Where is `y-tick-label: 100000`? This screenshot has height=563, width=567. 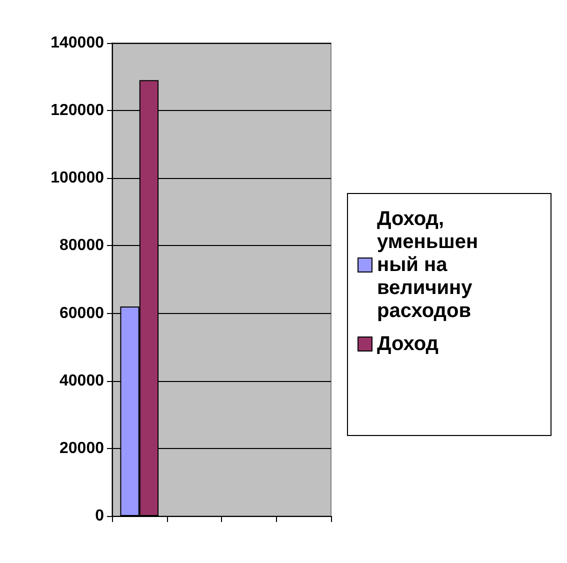
y-tick-label: 100000 is located at coordinates (77, 178).